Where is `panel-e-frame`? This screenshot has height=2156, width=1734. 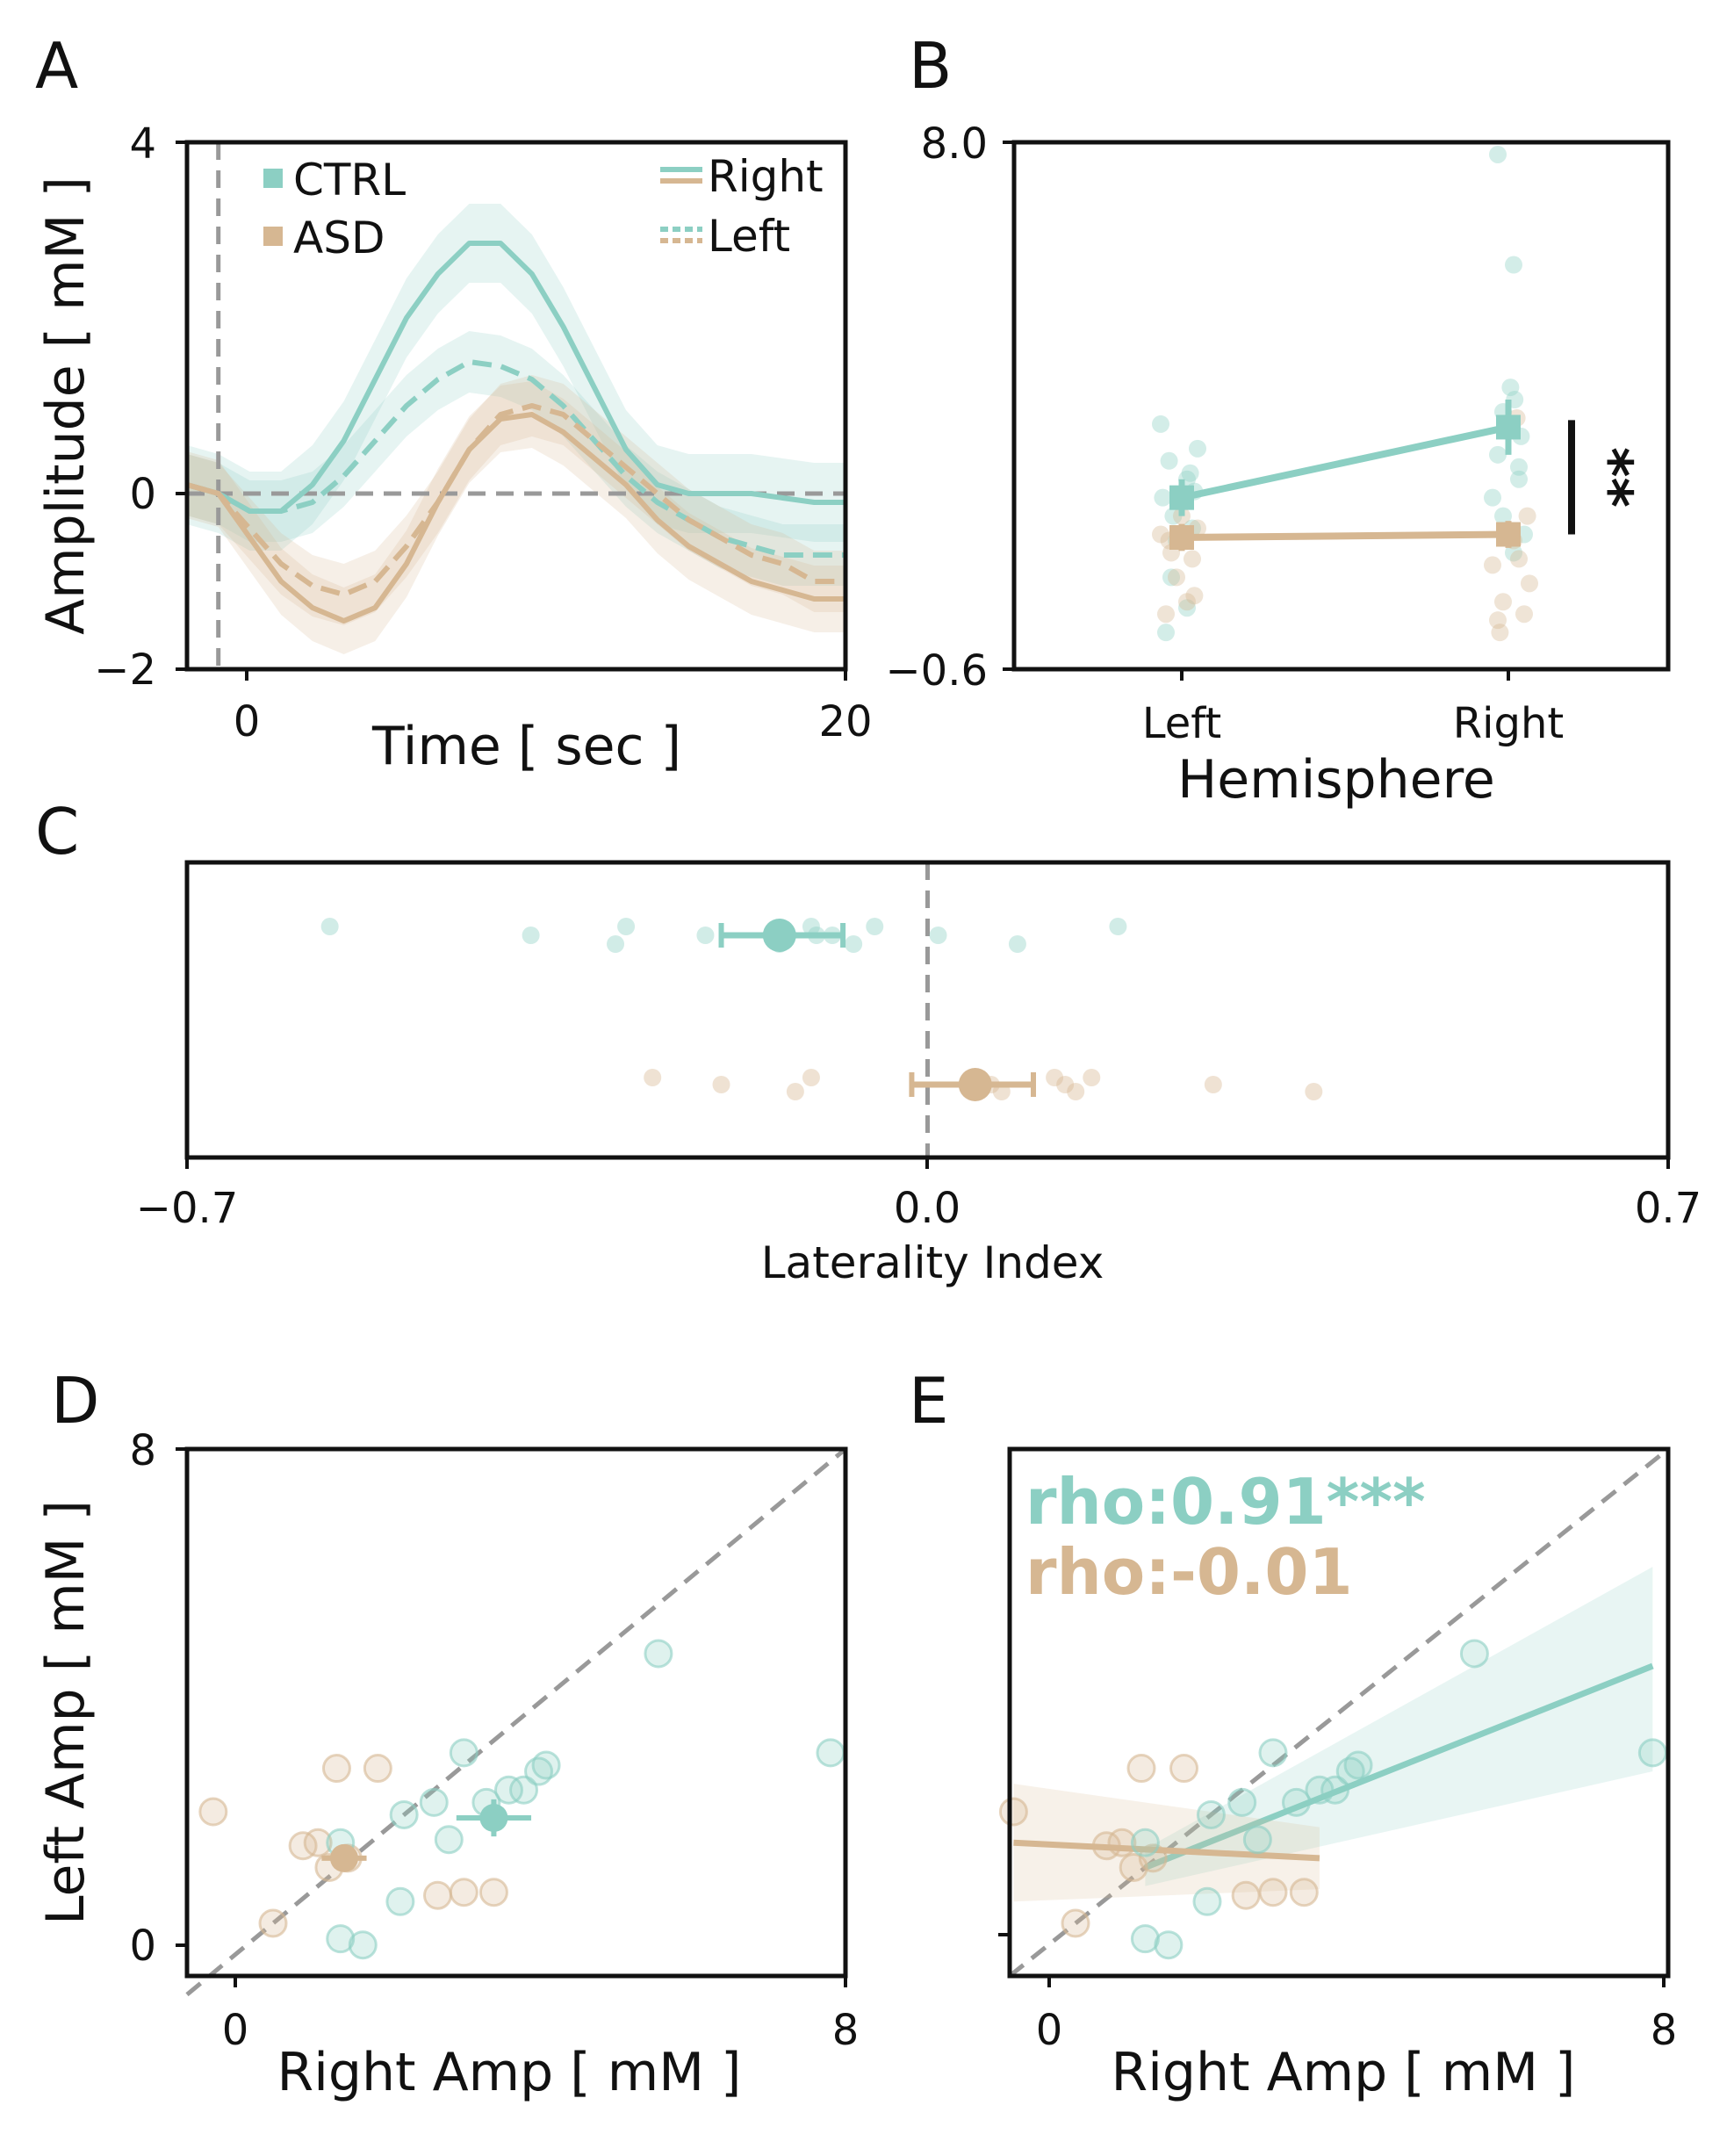 panel-e-frame is located at coordinates (1339, 1712).